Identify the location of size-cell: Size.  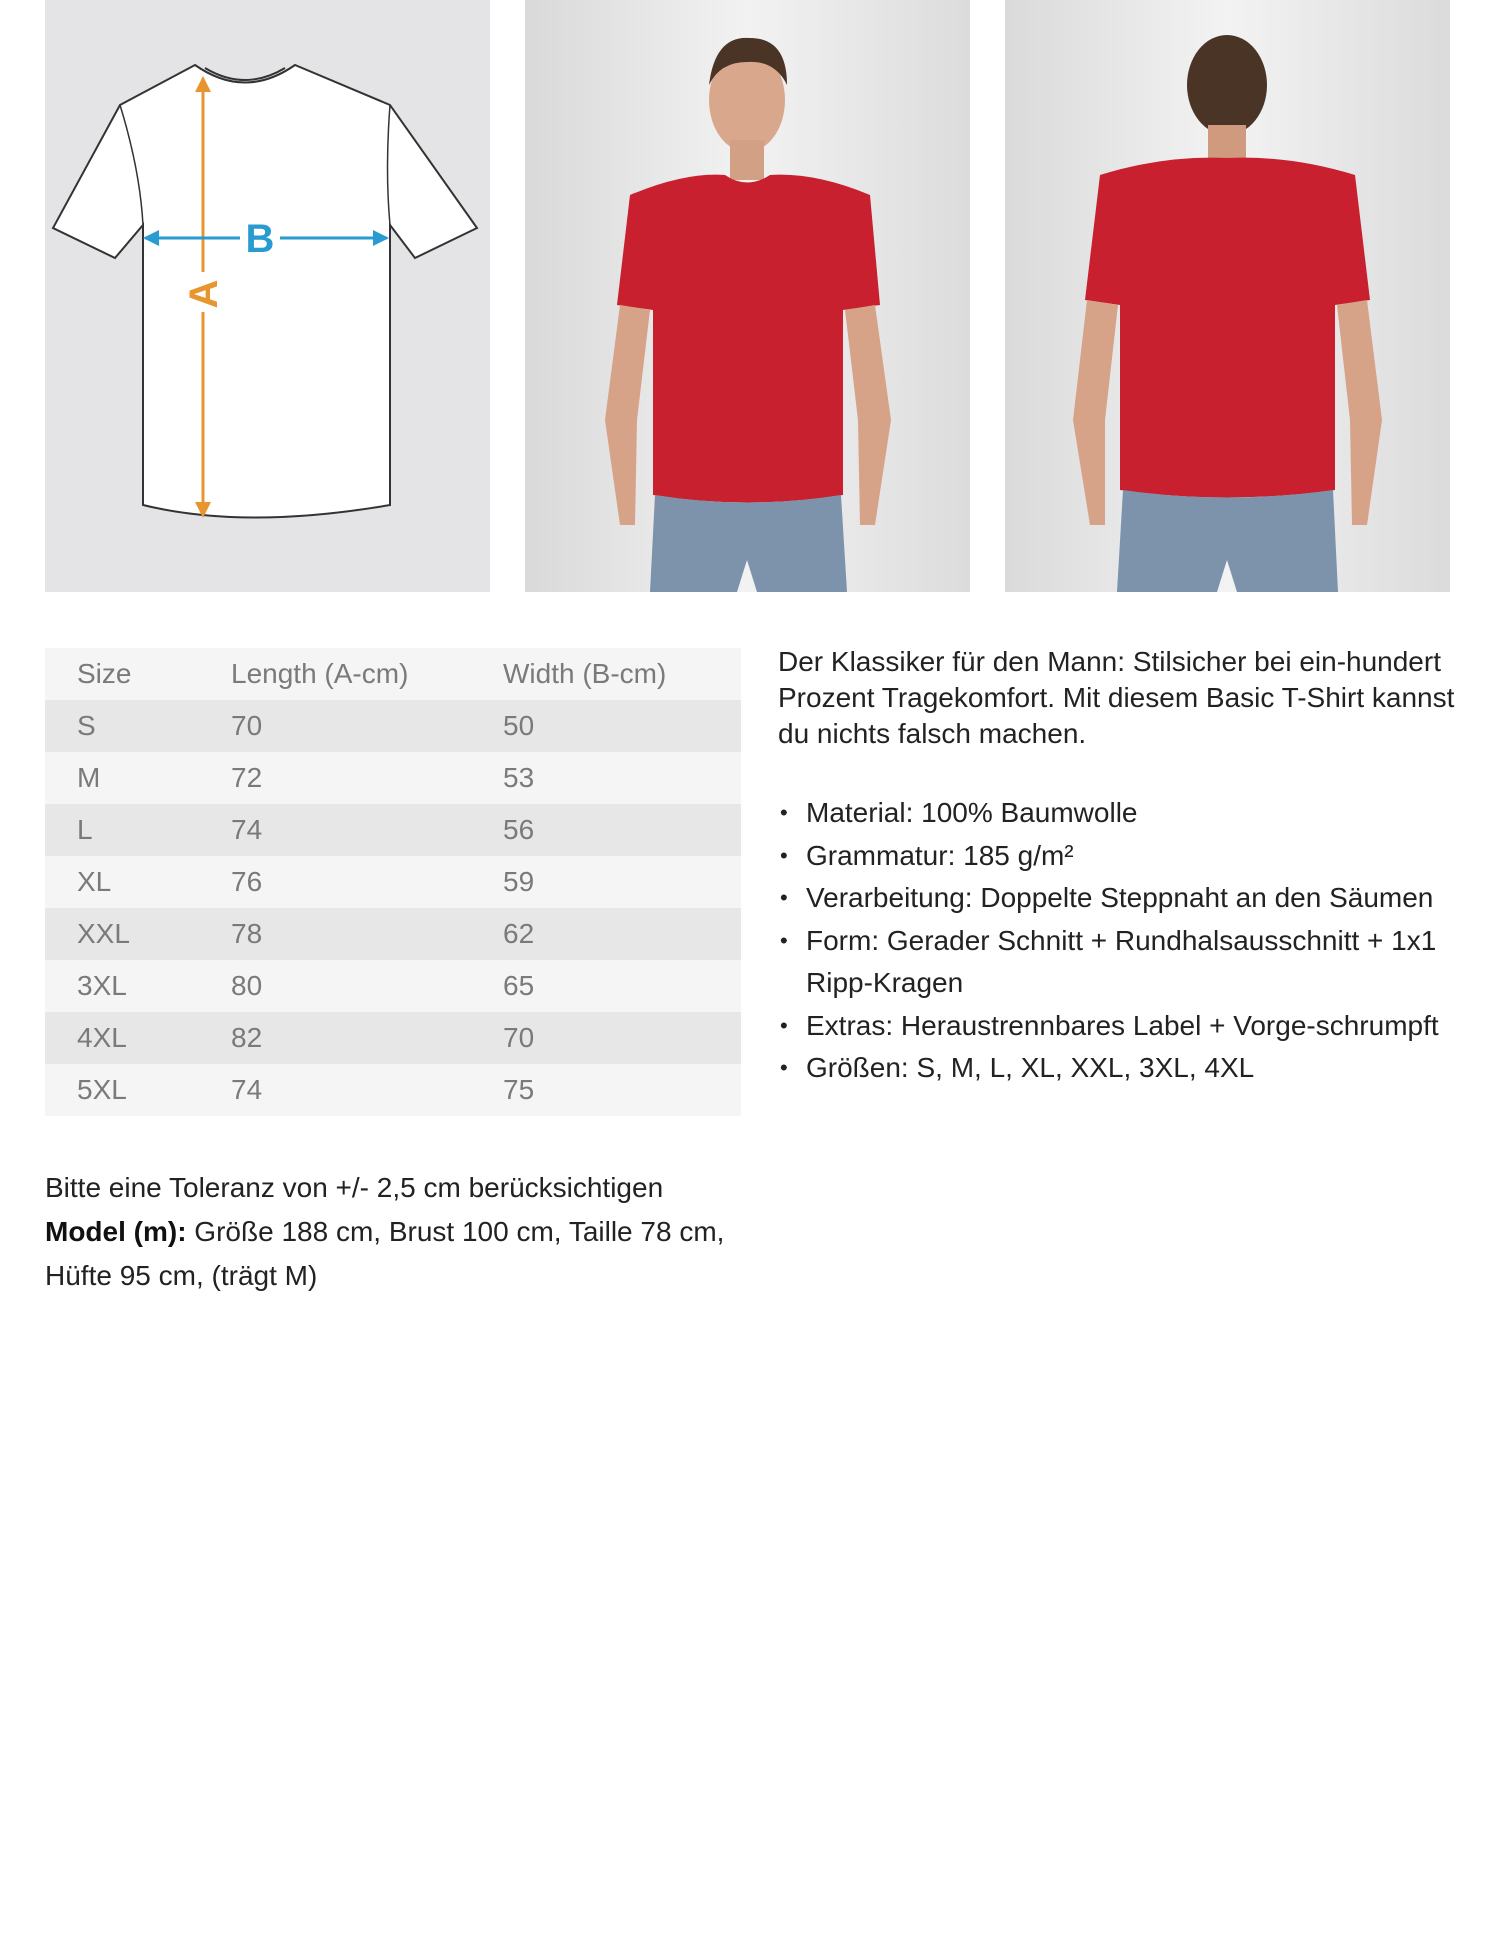
(104, 673).